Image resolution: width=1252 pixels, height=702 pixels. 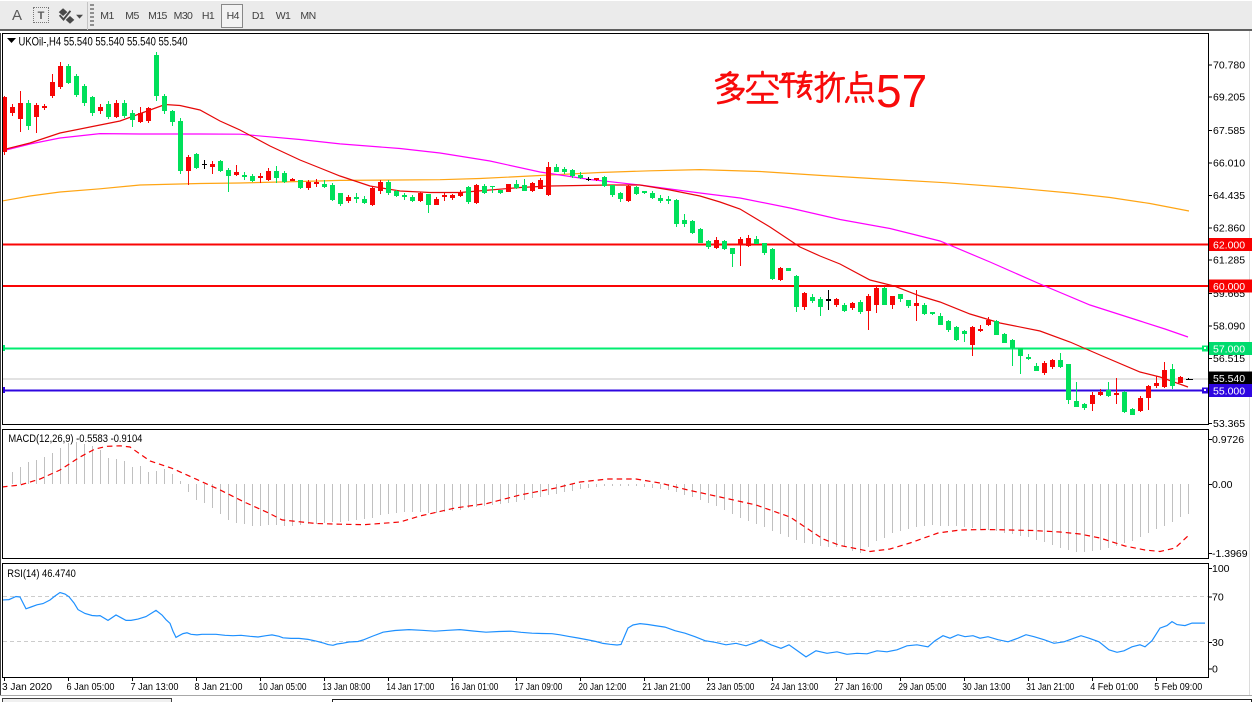 I want to click on svg-text: 20 Jan 12:00, so click(x=602, y=687).